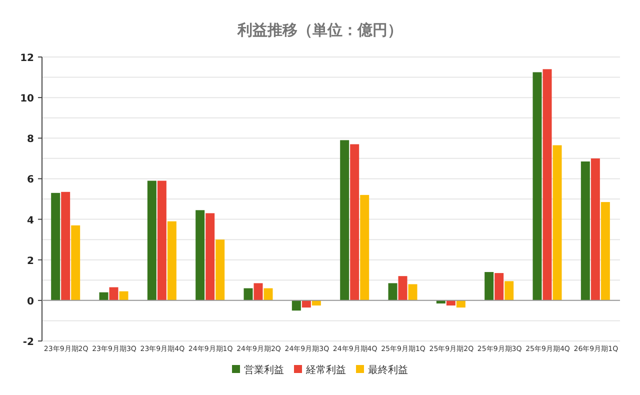 This screenshot has height=395, width=640. I want to click on chart-title: 利益推移（単位：億円）, so click(319, 30).